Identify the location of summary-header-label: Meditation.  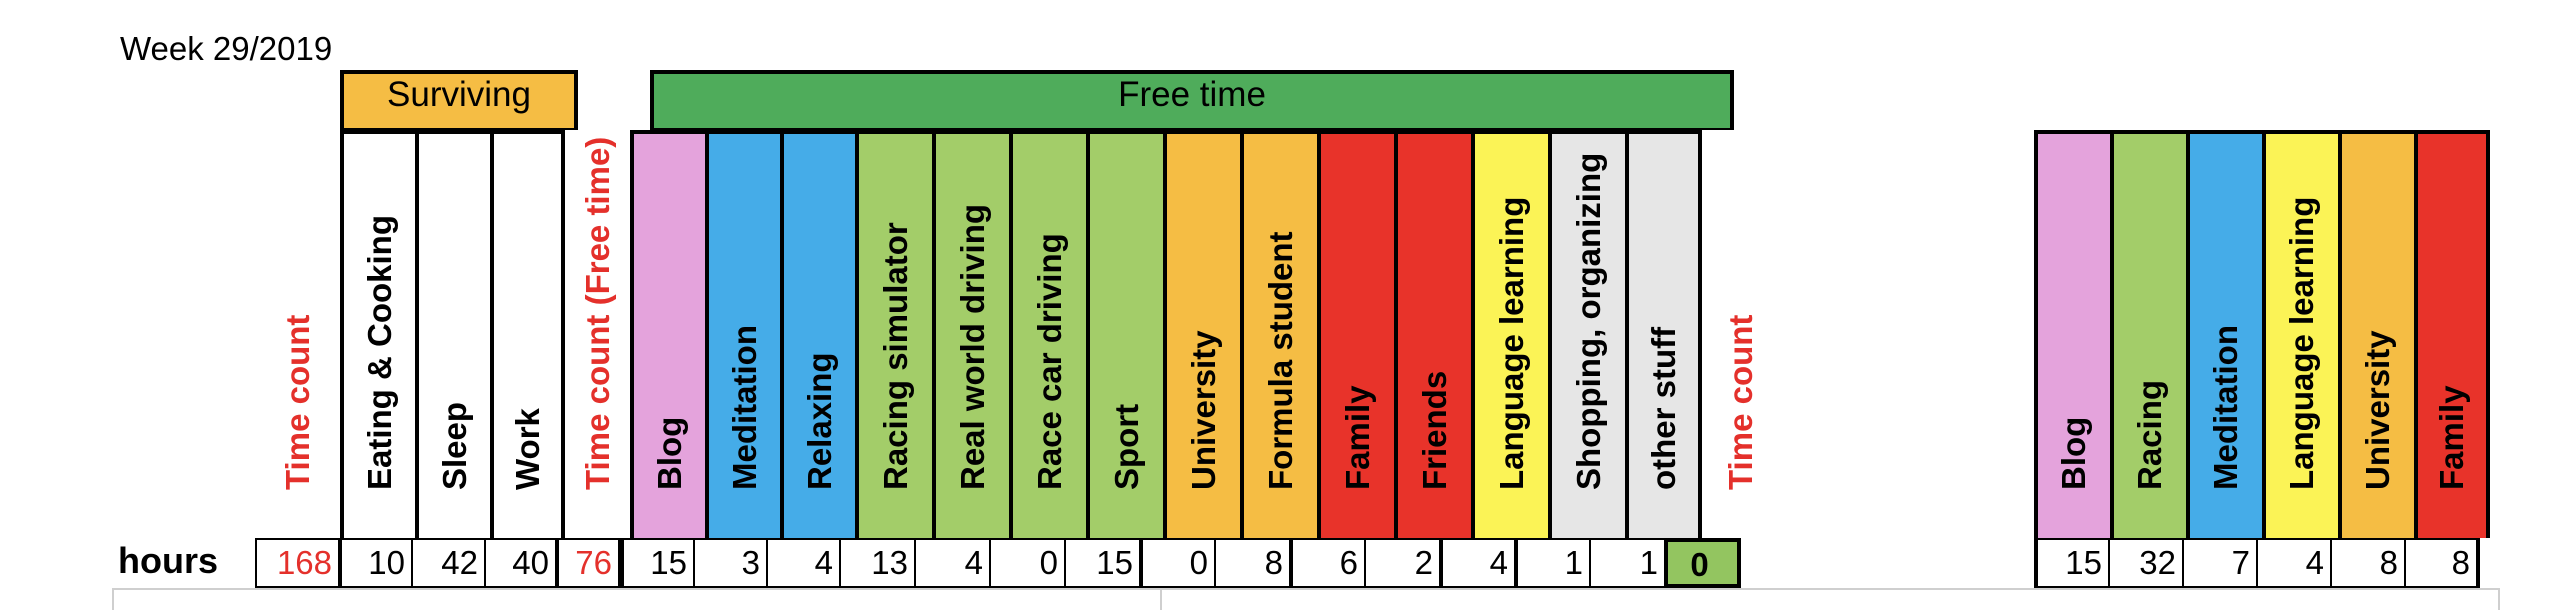
(2225, 407).